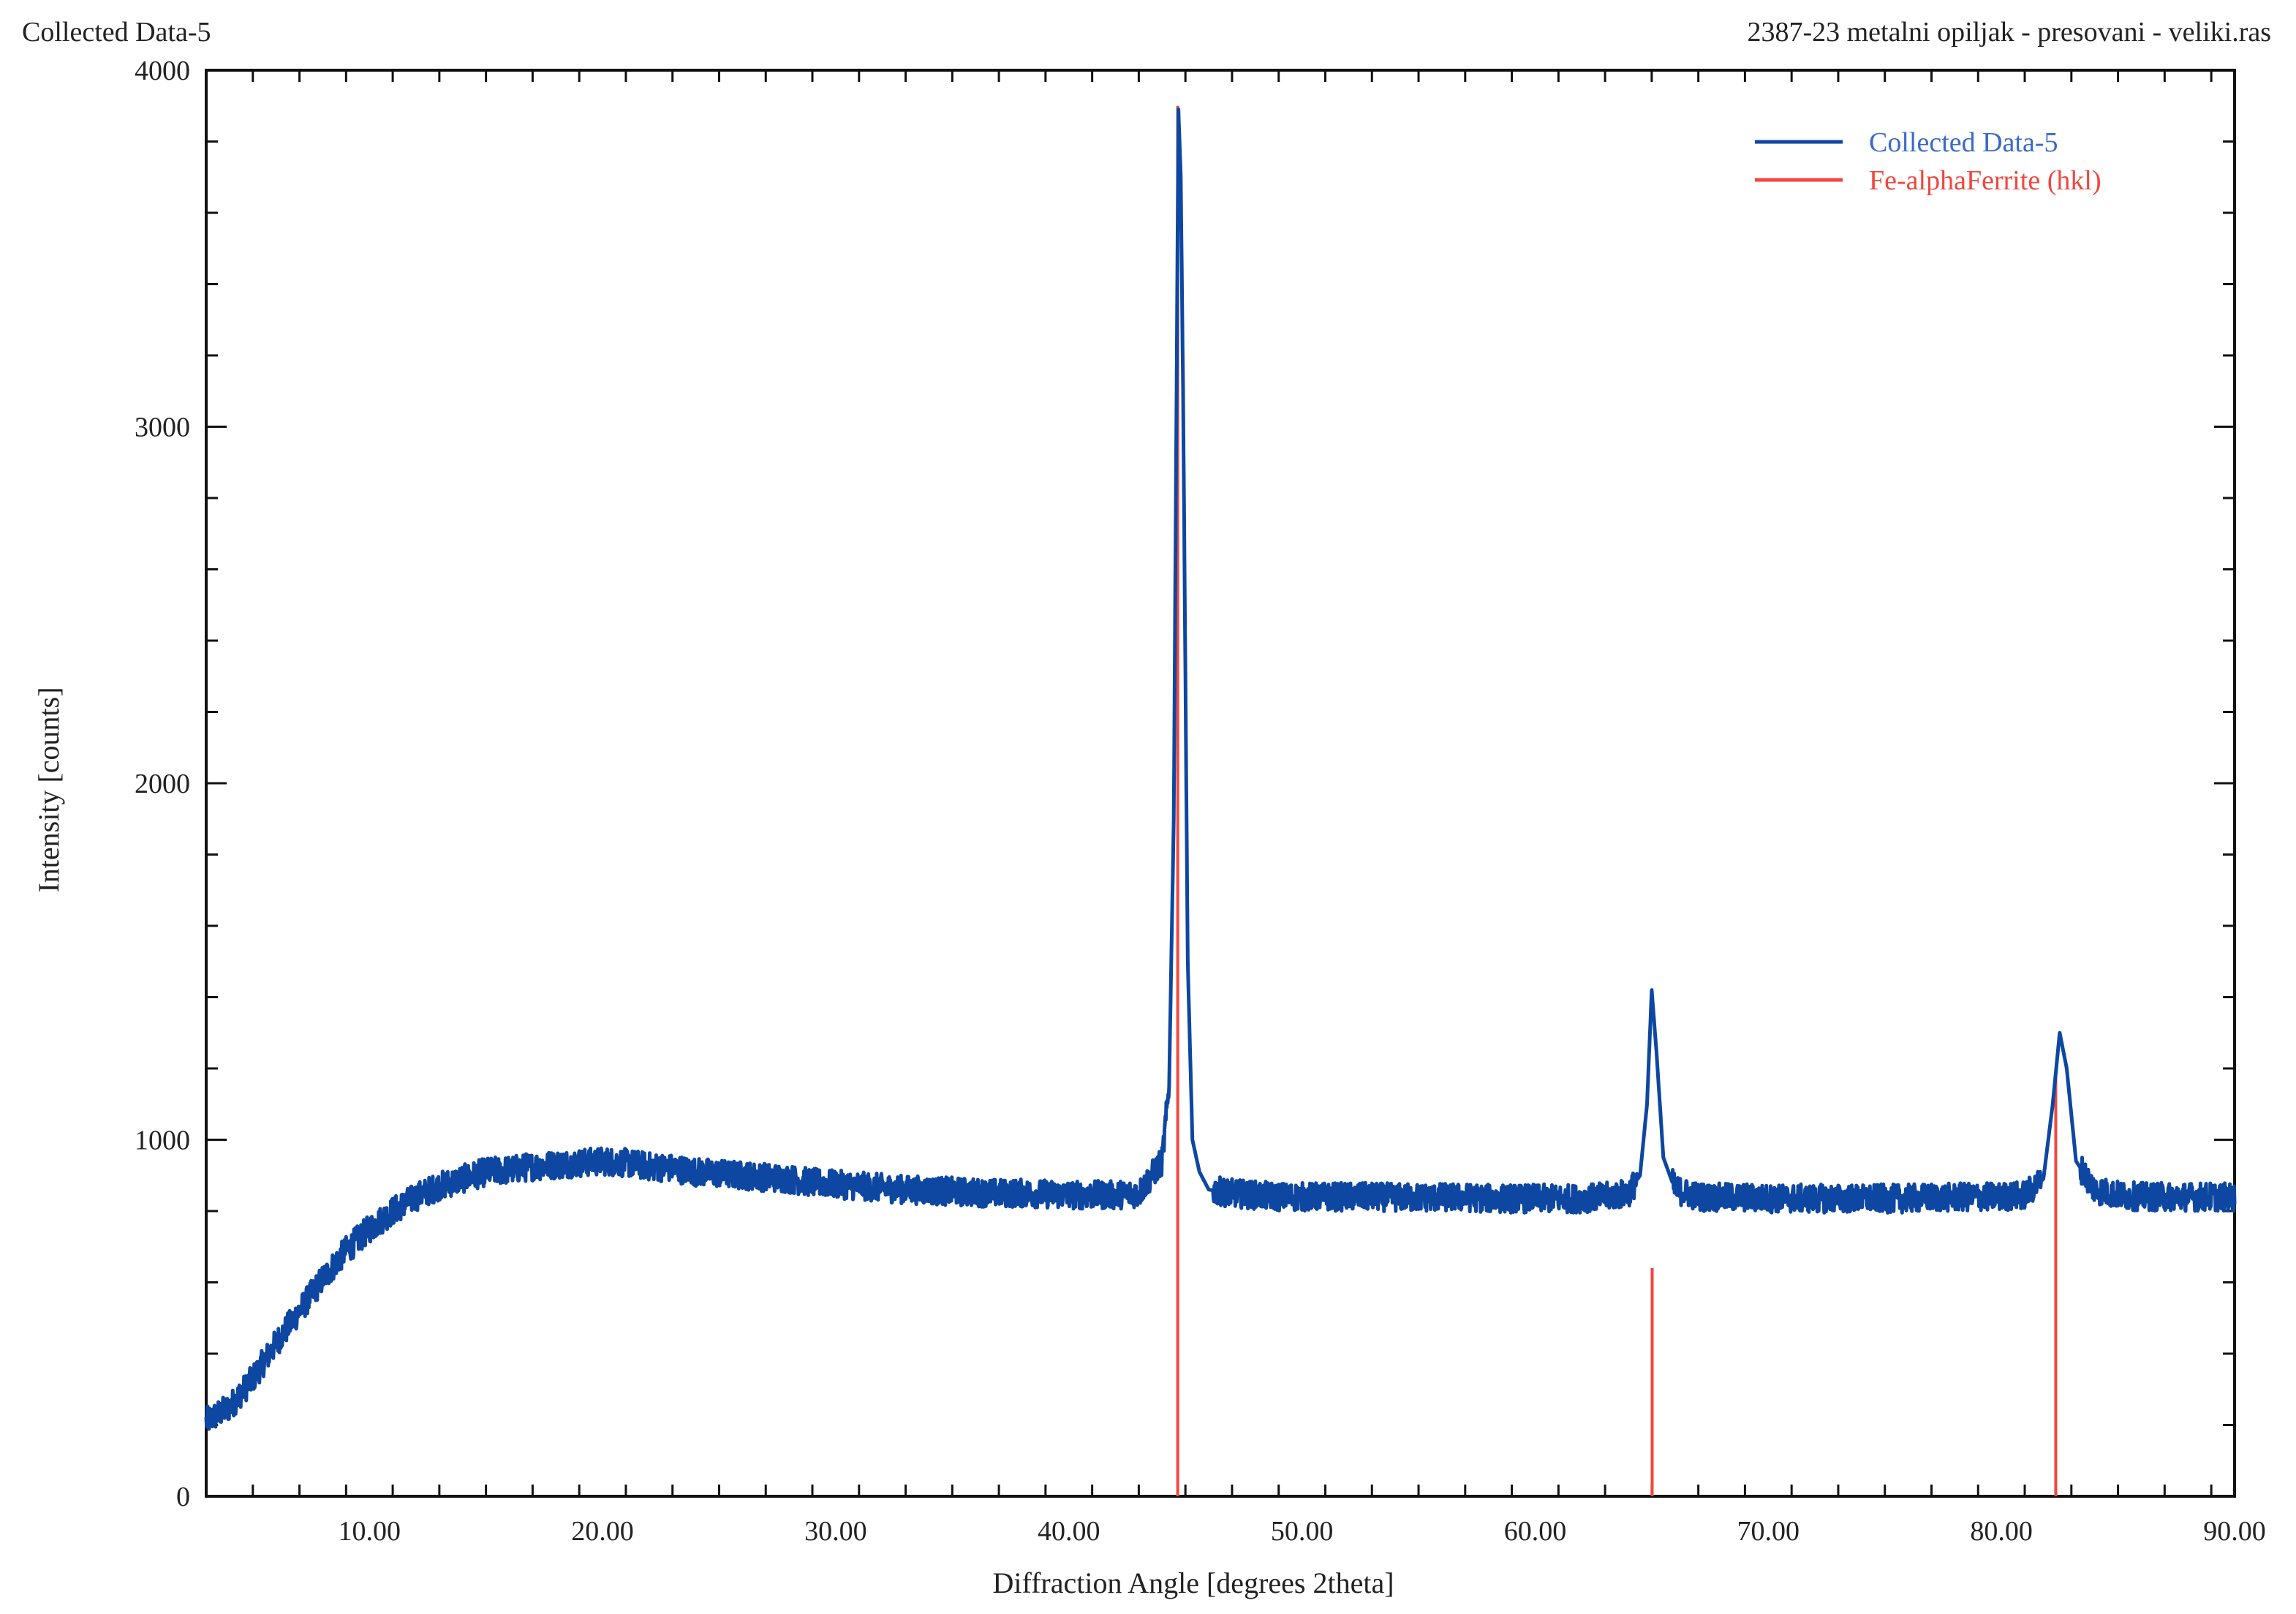  Describe the element at coordinates (183, 1497) in the screenshot. I see `y-tick-label: 0` at that location.